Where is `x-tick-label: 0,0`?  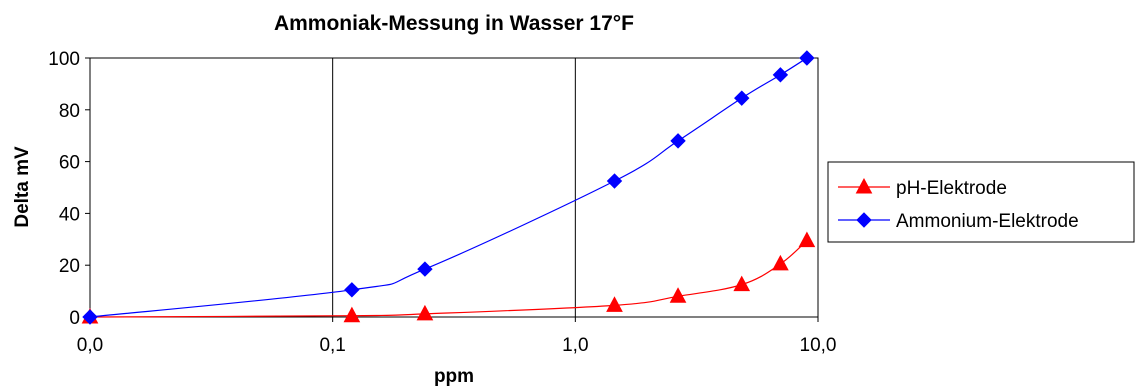 x-tick-label: 0,0 is located at coordinates (90, 345).